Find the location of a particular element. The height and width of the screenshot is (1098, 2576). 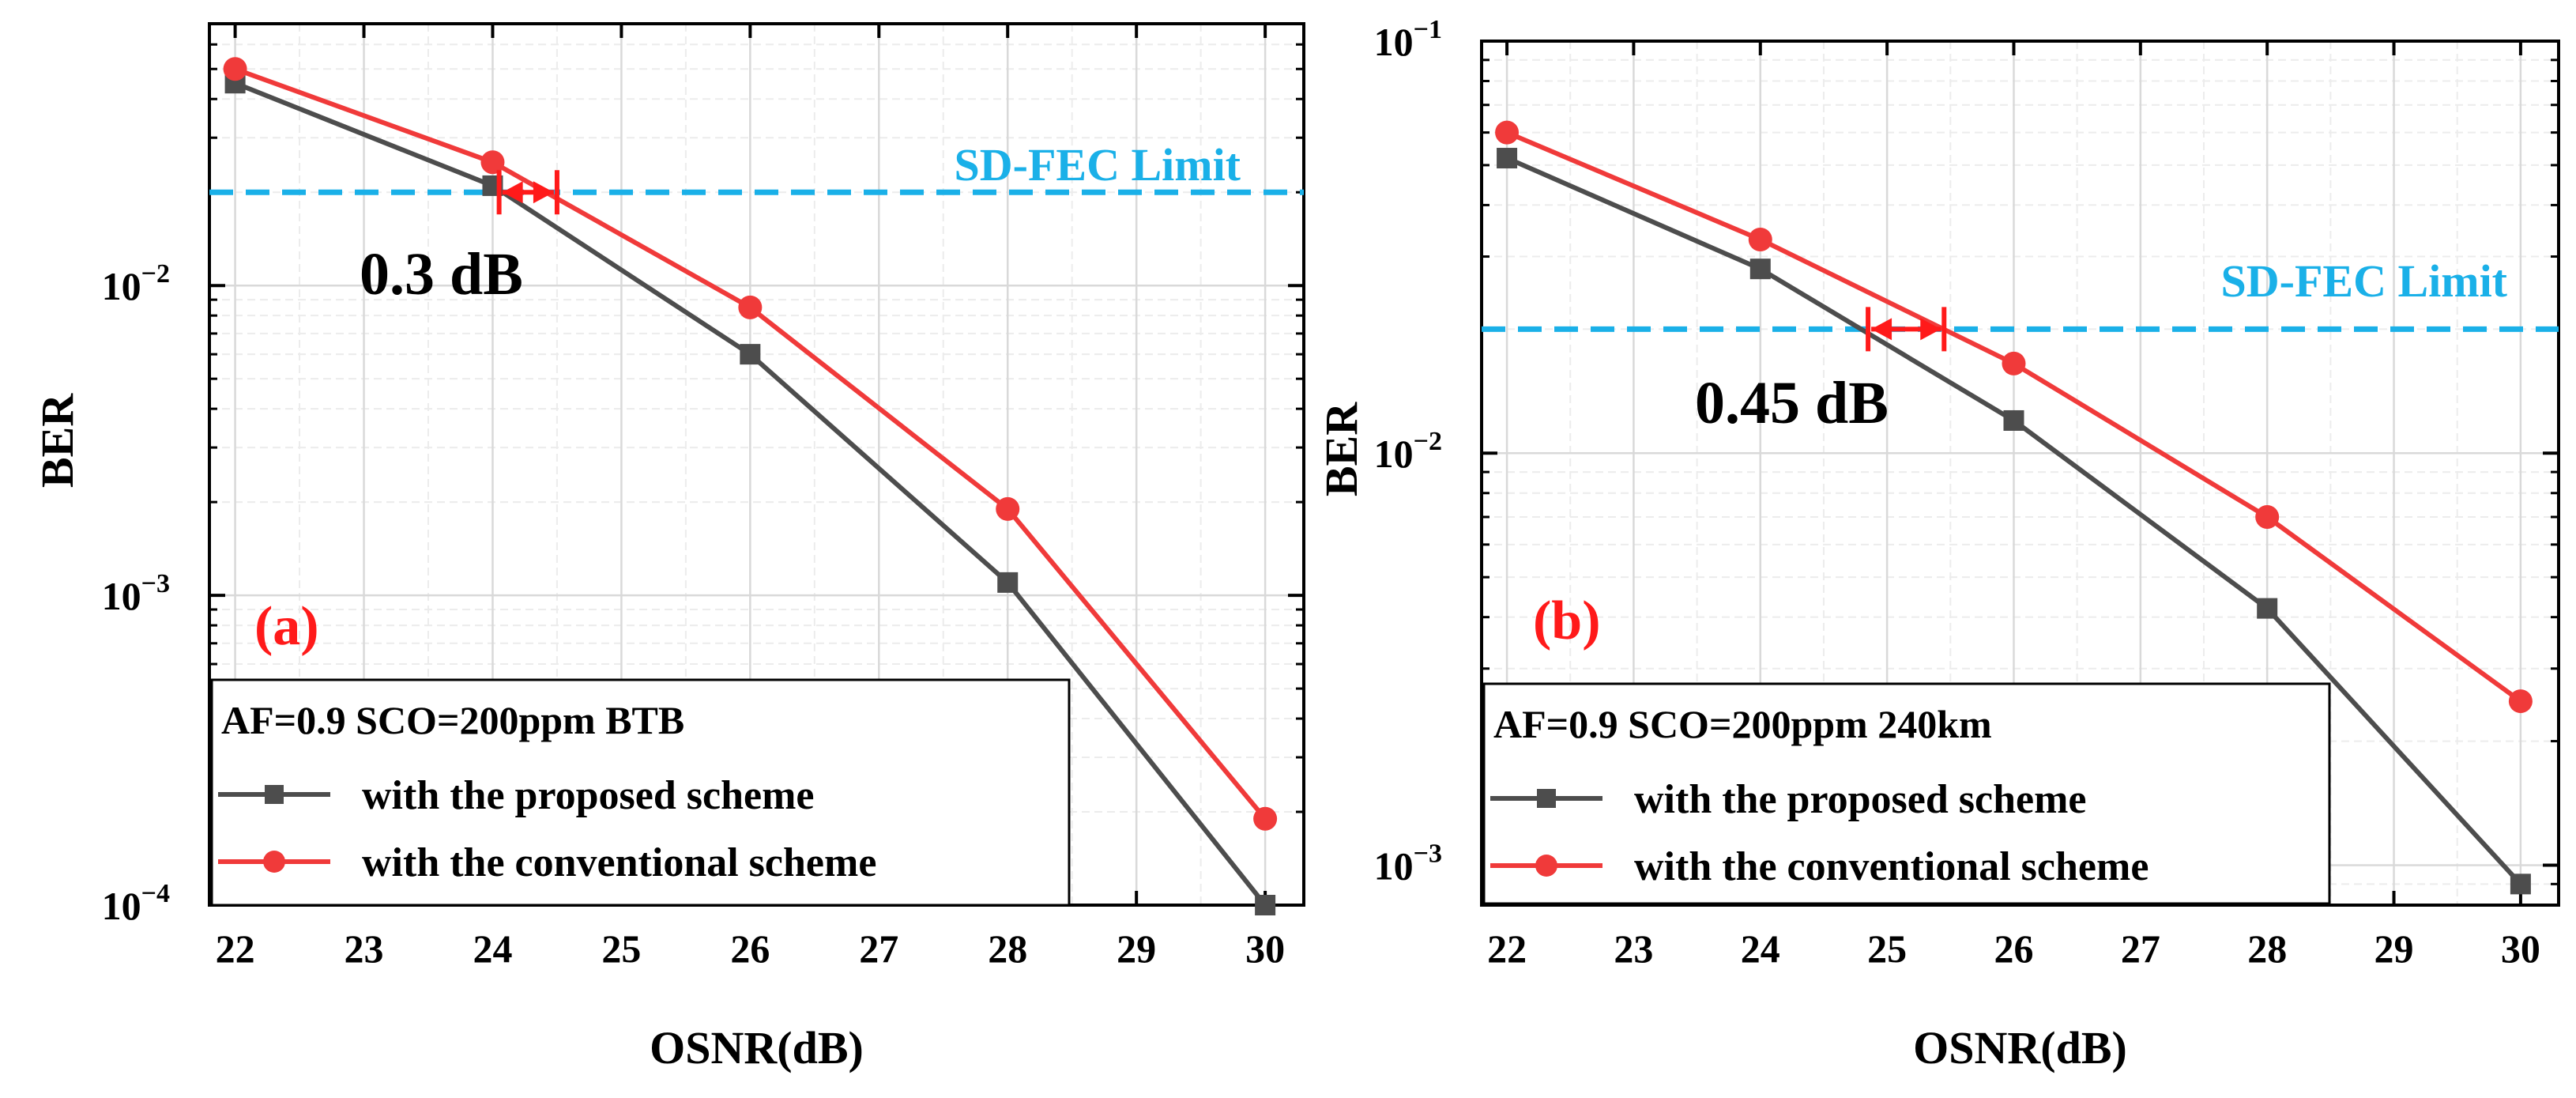

panel-label: (a) is located at coordinates (286, 626).